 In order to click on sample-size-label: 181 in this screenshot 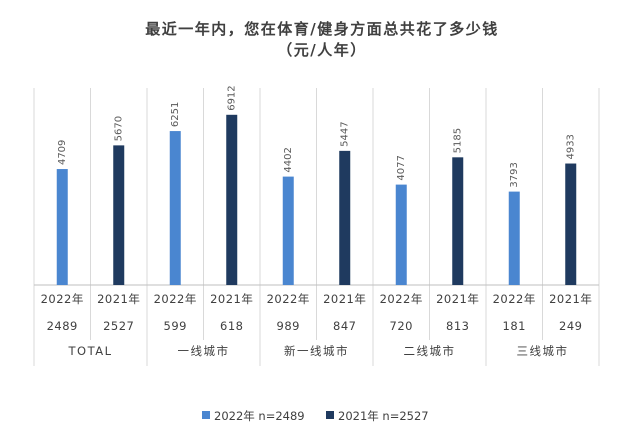, I will do `click(514, 326)`.